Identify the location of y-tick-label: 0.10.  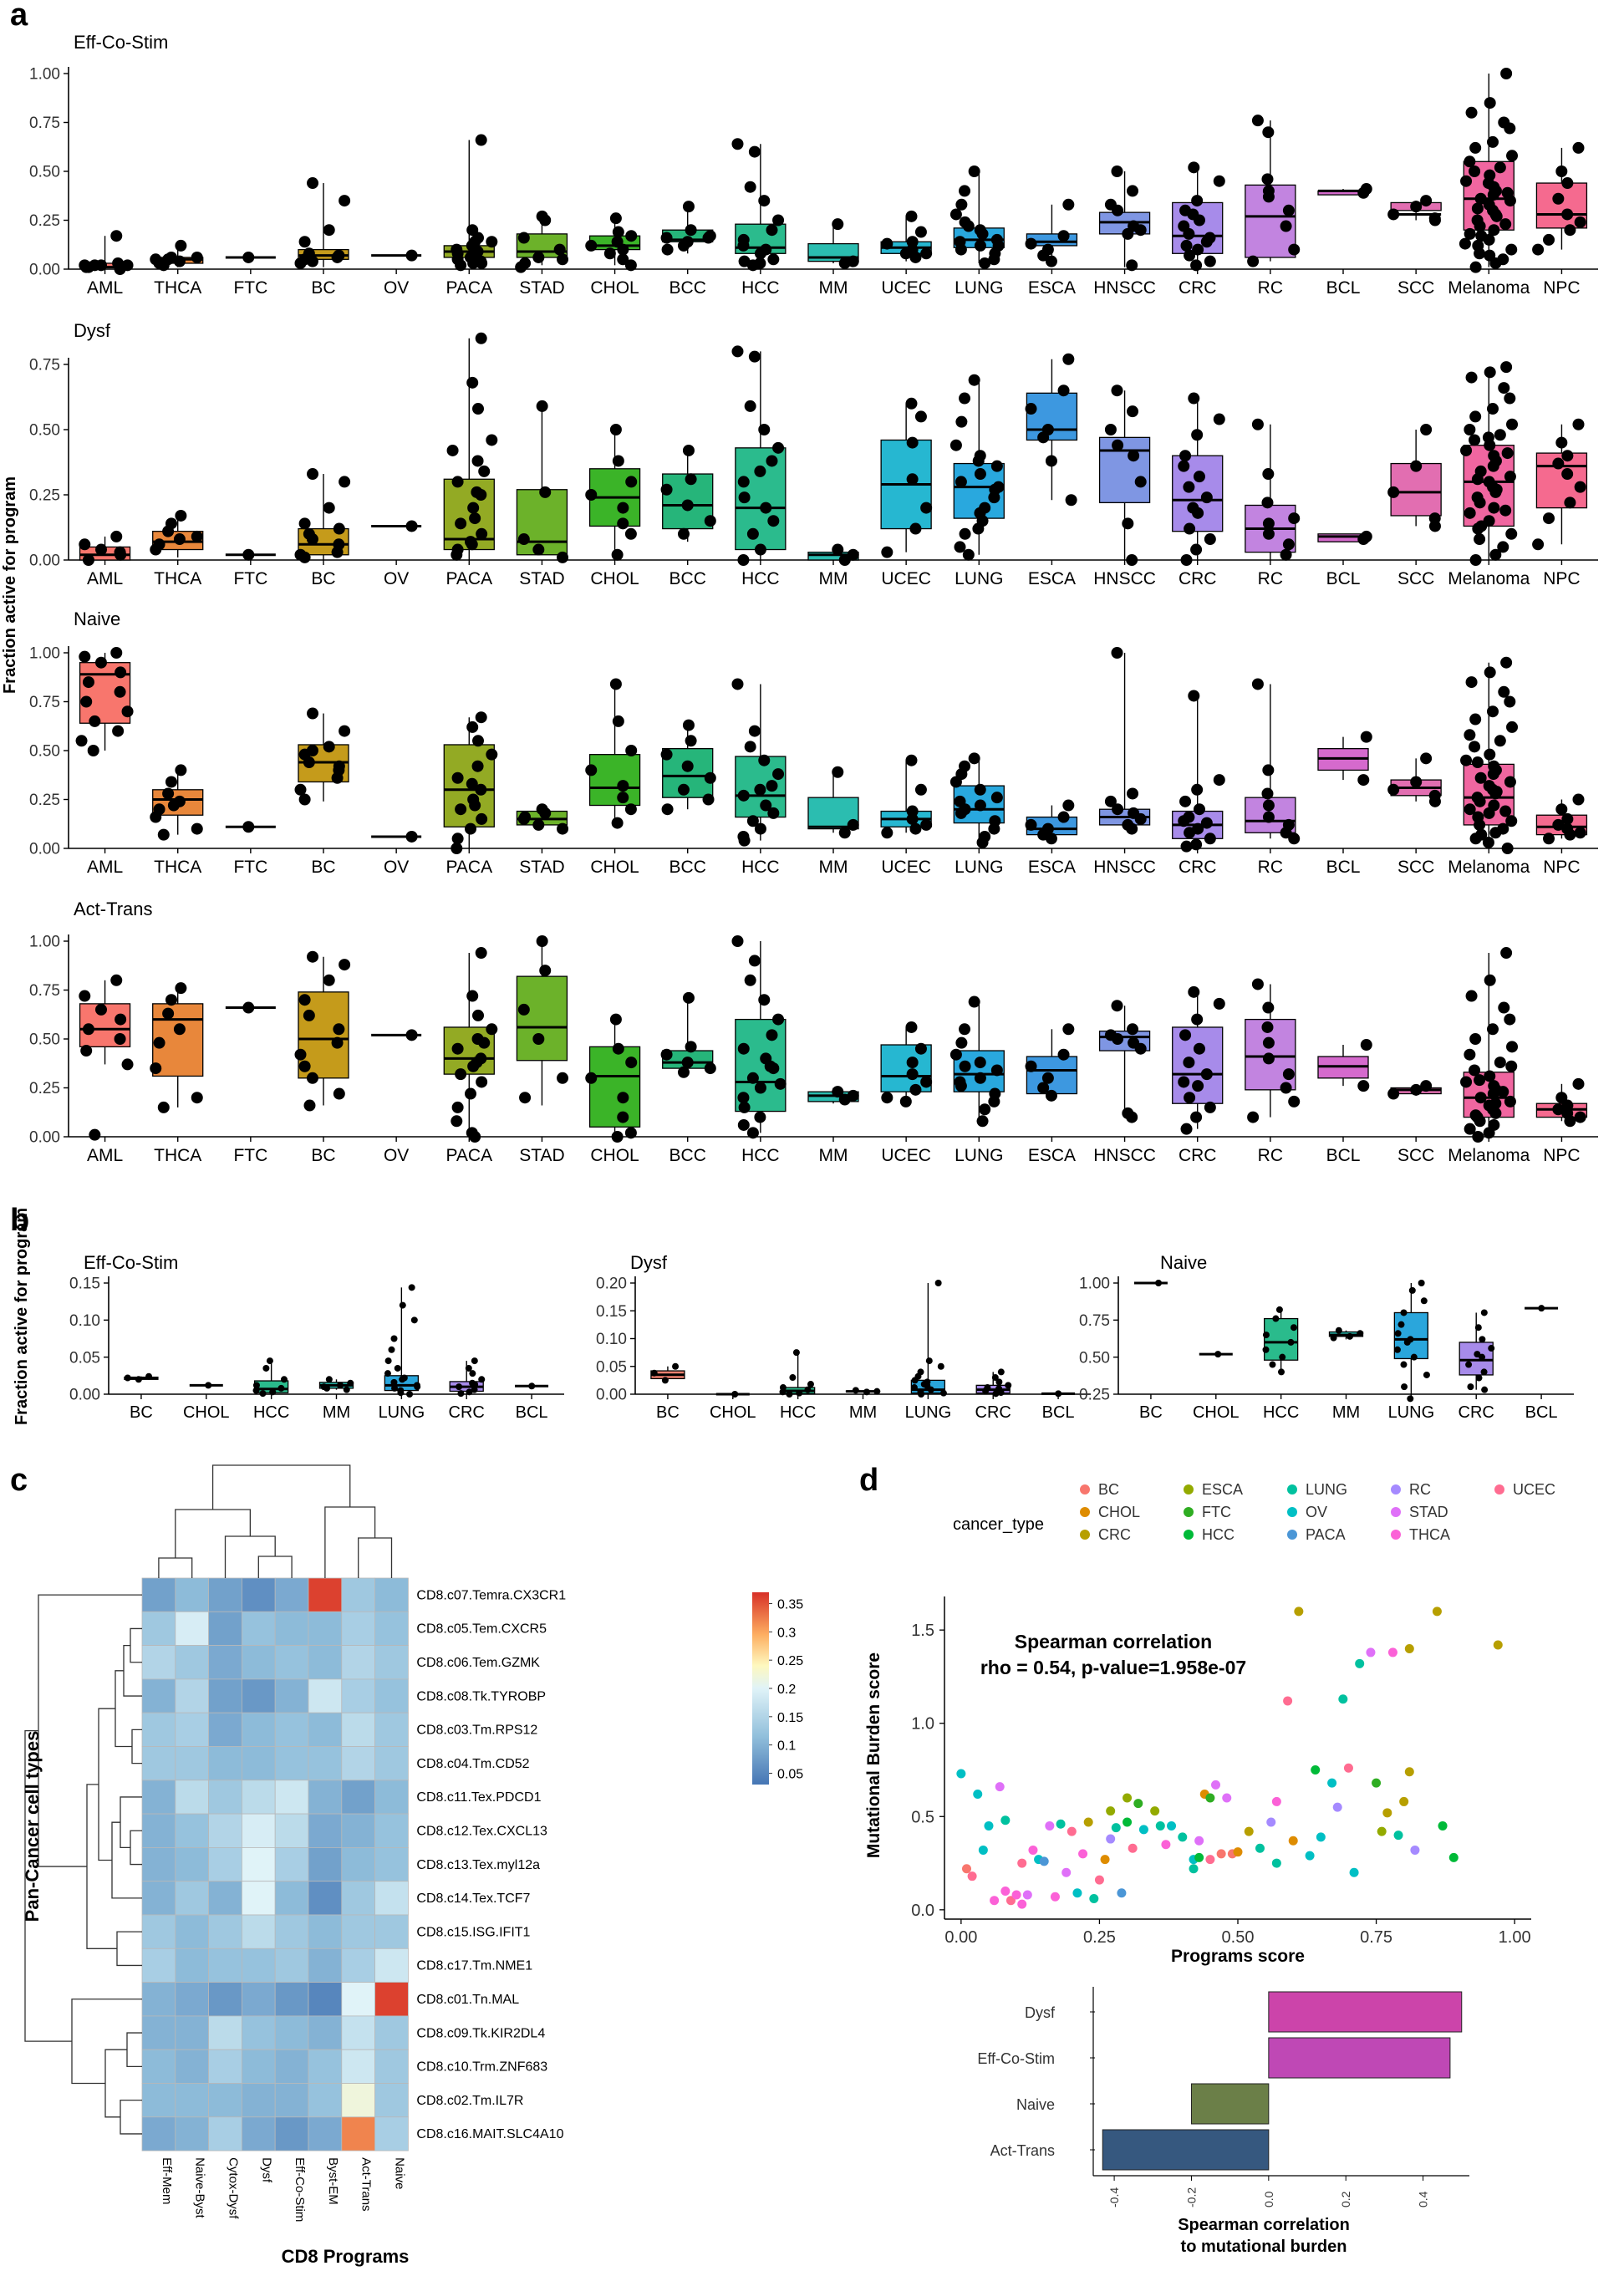
(84, 1321).